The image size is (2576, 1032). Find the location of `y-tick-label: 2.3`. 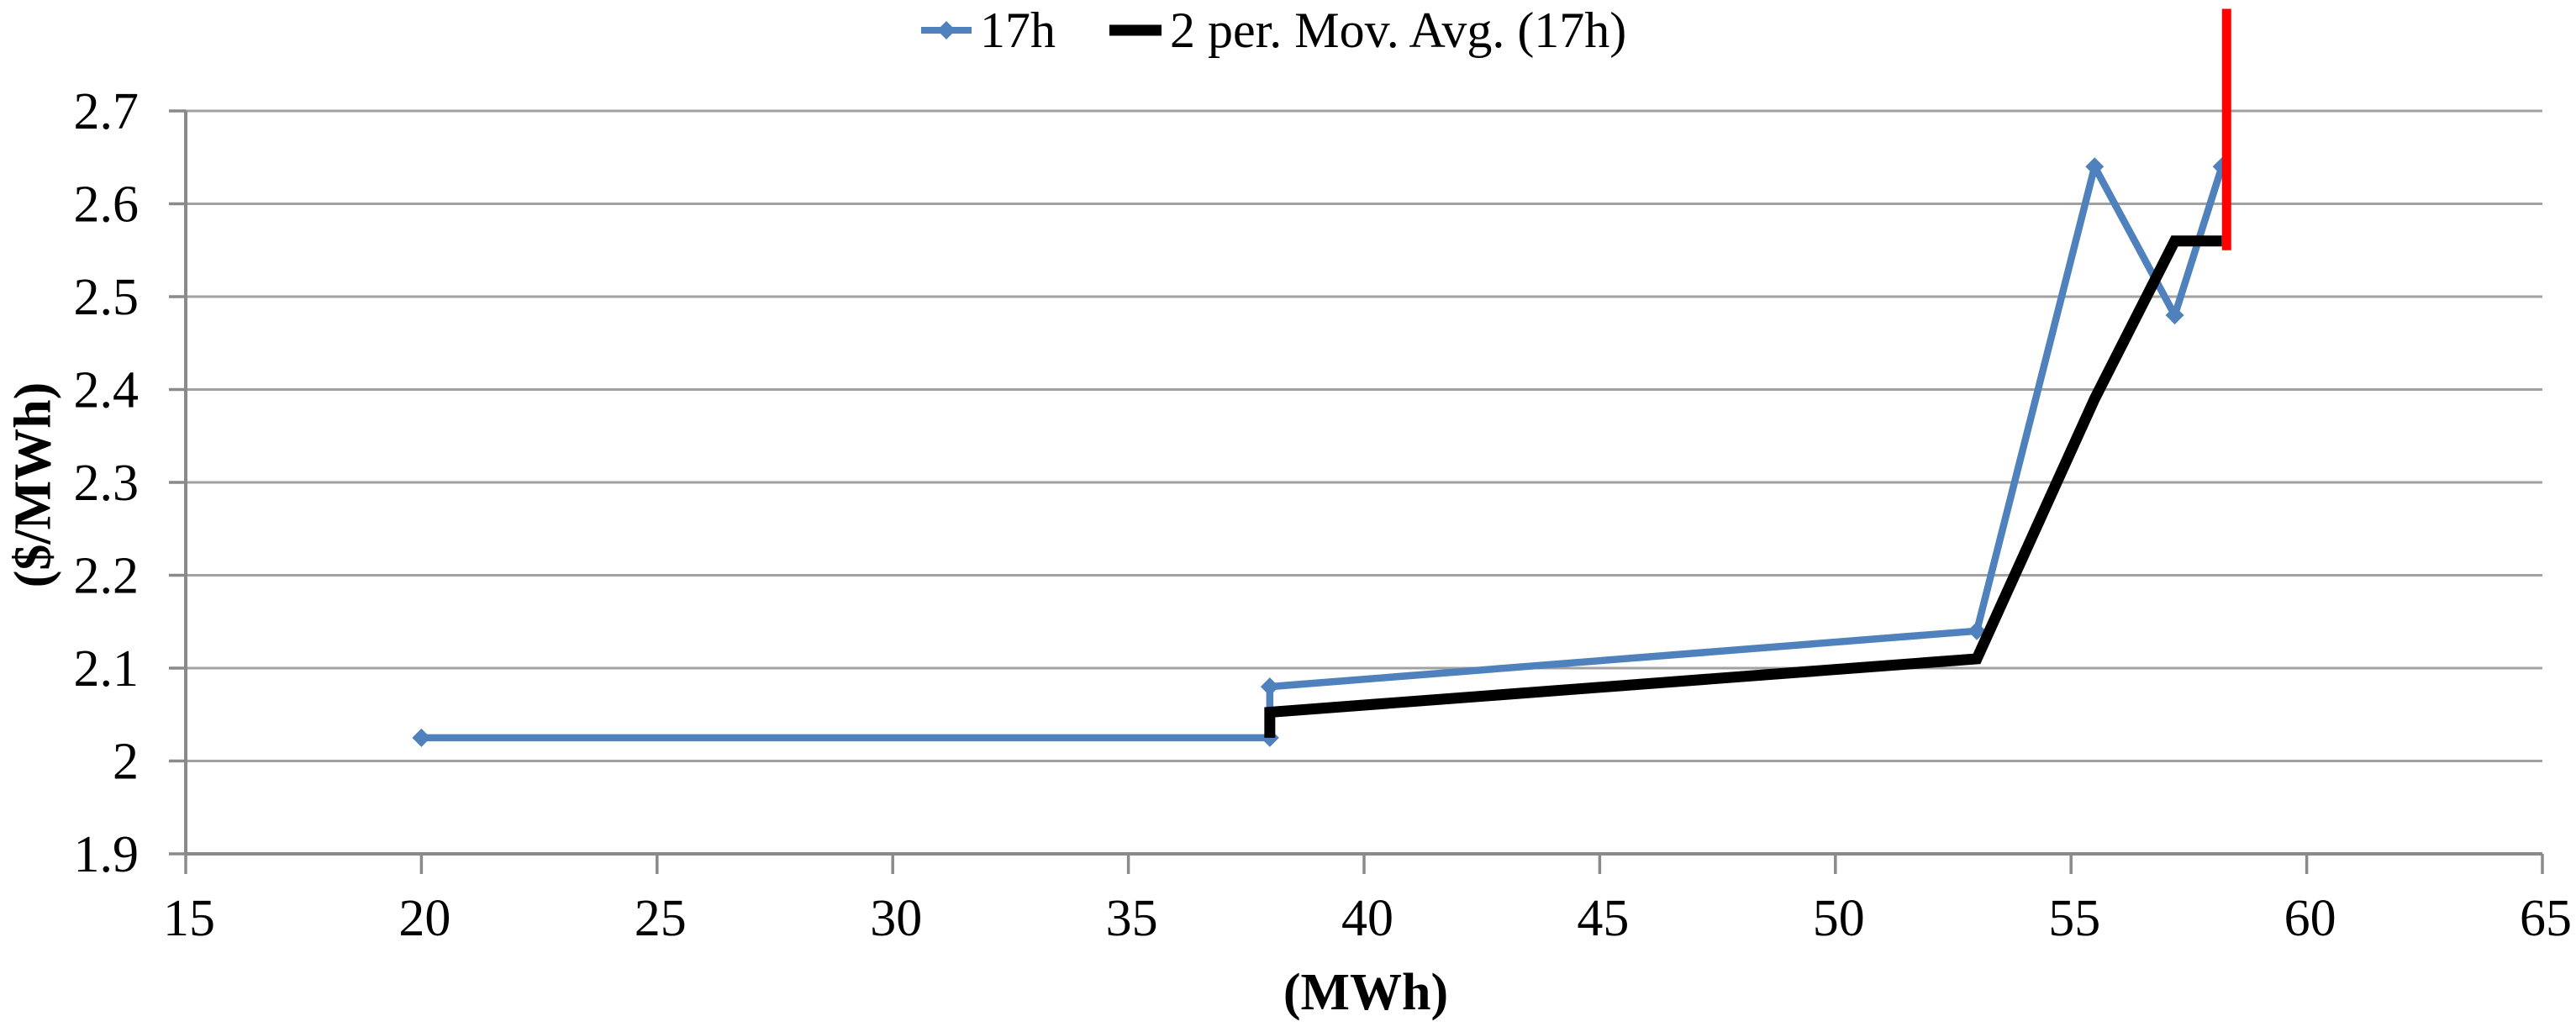

y-tick-label: 2.3 is located at coordinates (107, 483).